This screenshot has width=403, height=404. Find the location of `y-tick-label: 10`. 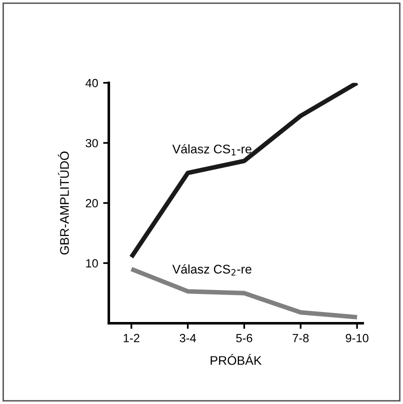

y-tick-label: 10 is located at coordinates (92, 263).